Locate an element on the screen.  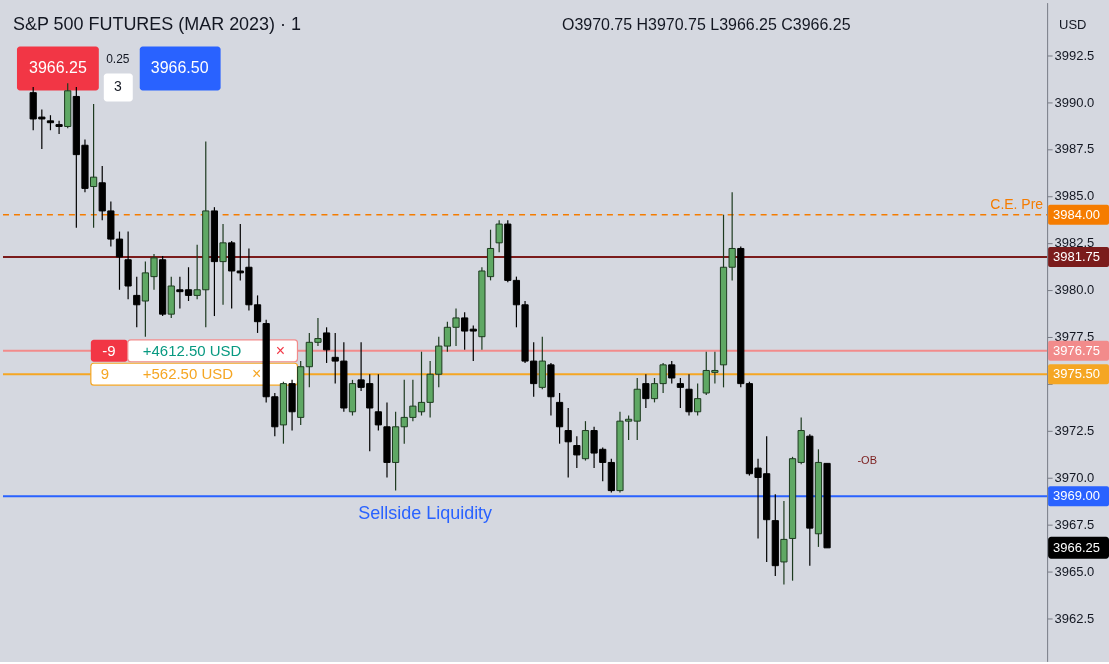
ref-line-label: 3975.50 is located at coordinates (1076, 374).